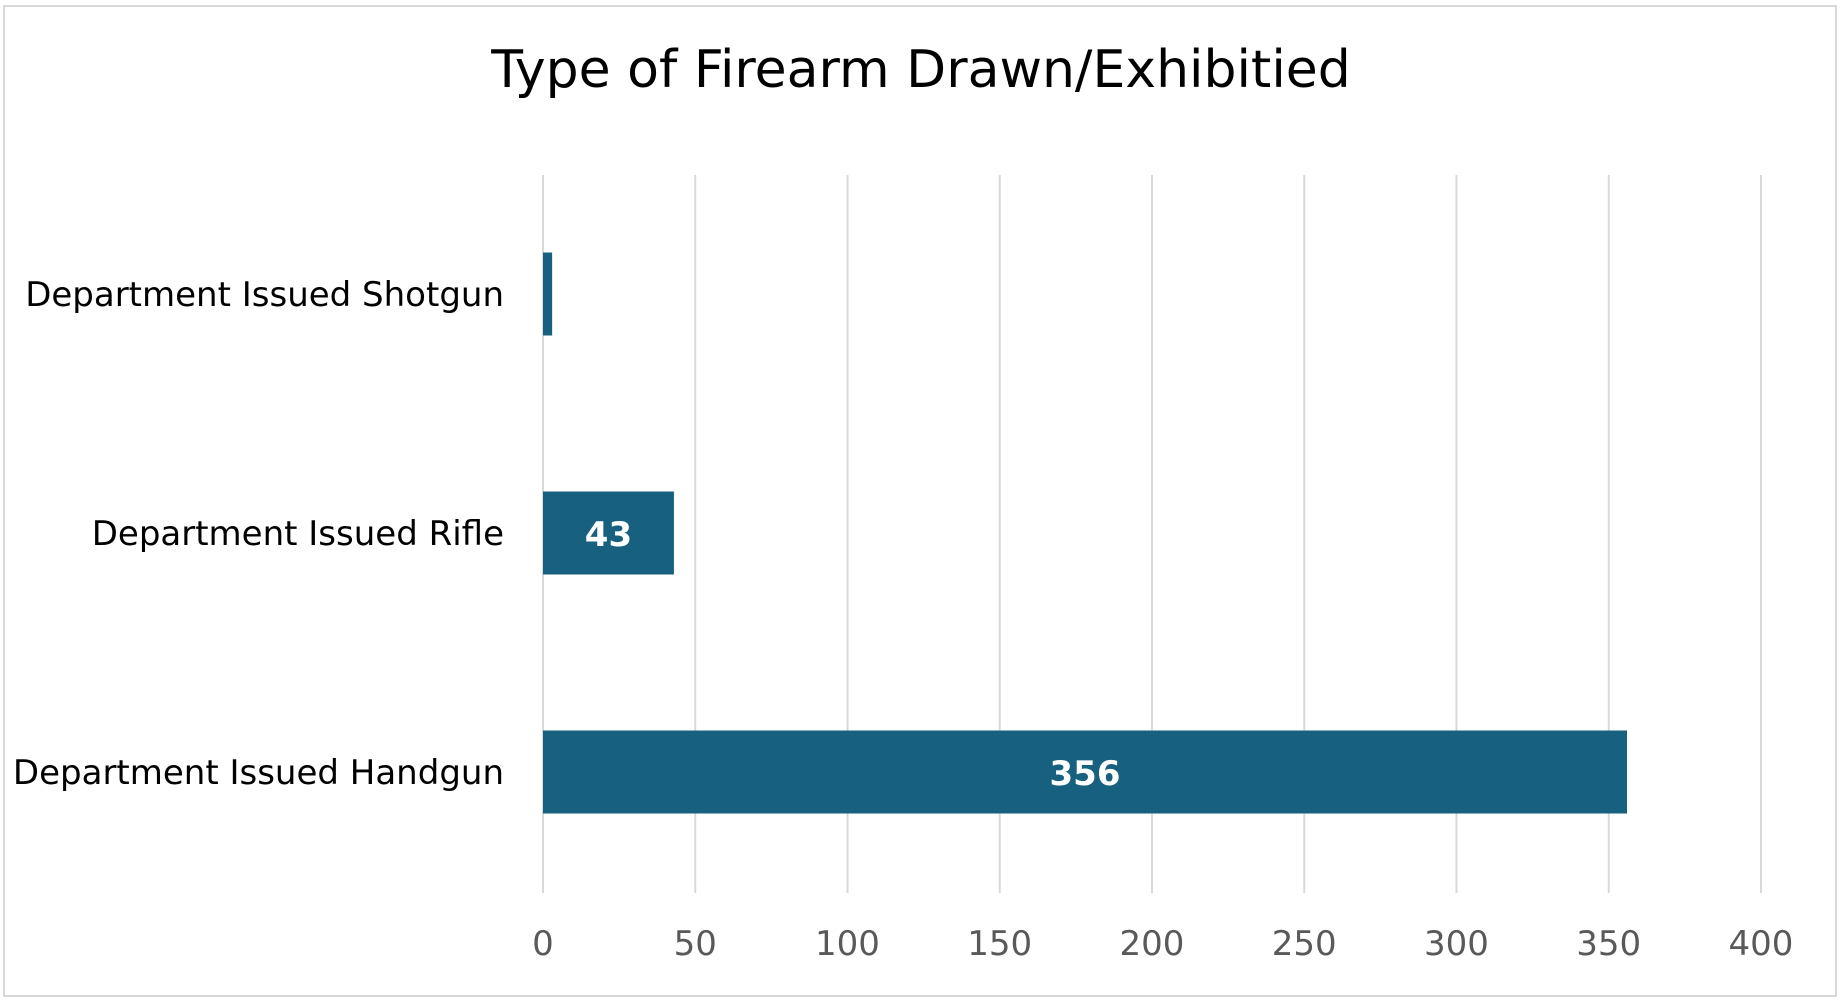 The height and width of the screenshot is (1003, 1842). Describe the element at coordinates (1152, 944) in the screenshot. I see `x-tick-label: 200` at that location.